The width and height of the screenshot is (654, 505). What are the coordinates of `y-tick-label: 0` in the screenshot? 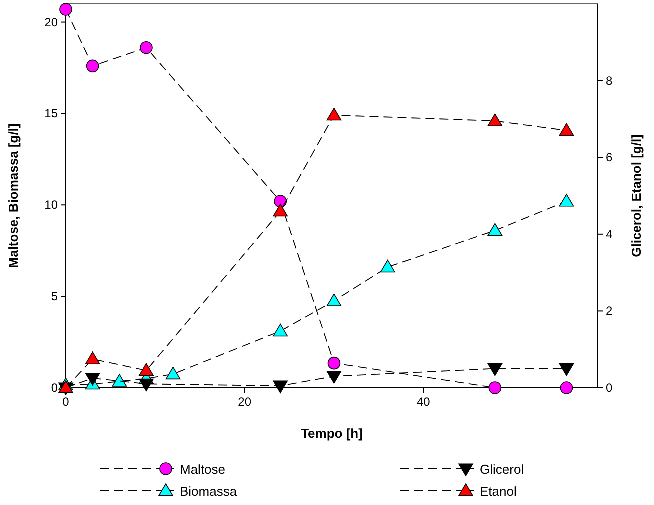 It's located at (54, 388).